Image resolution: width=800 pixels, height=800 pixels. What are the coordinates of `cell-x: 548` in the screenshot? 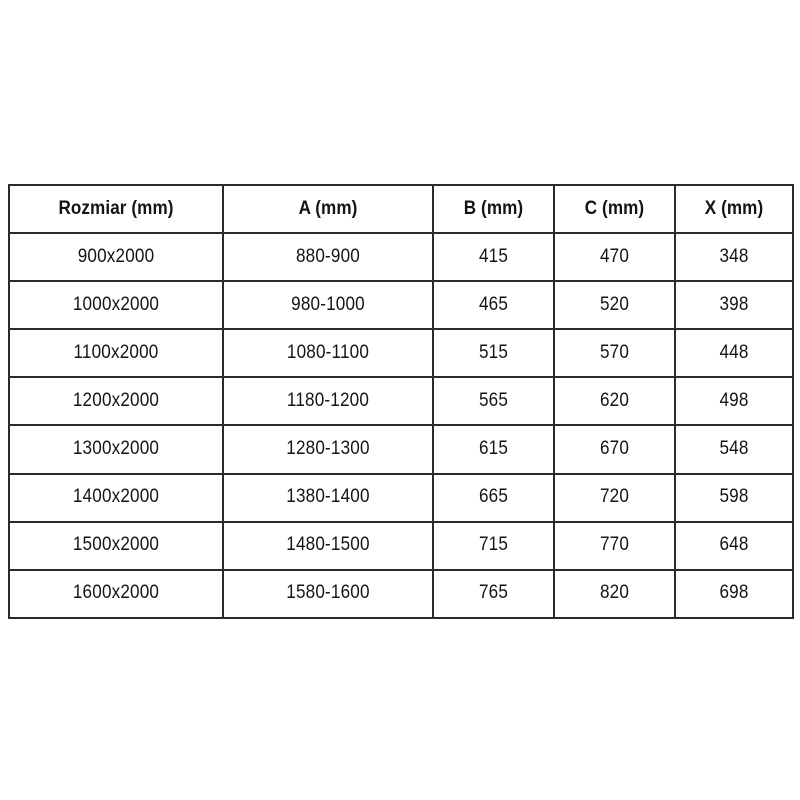 It's located at (734, 449).